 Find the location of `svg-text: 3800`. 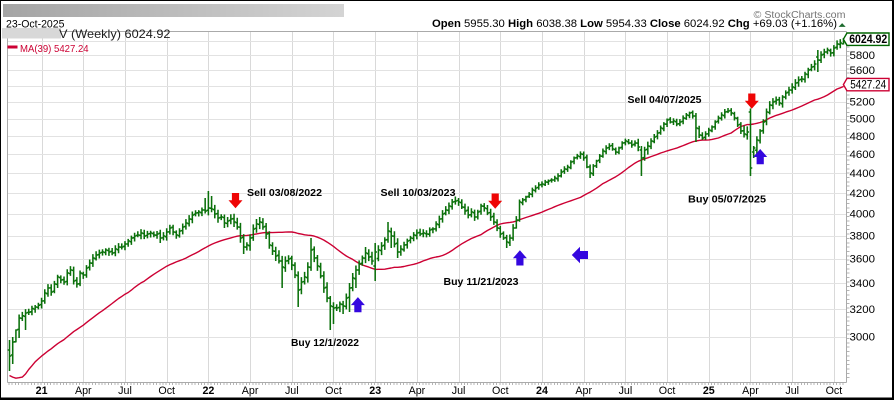

svg-text: 3800 is located at coordinates (863, 237).